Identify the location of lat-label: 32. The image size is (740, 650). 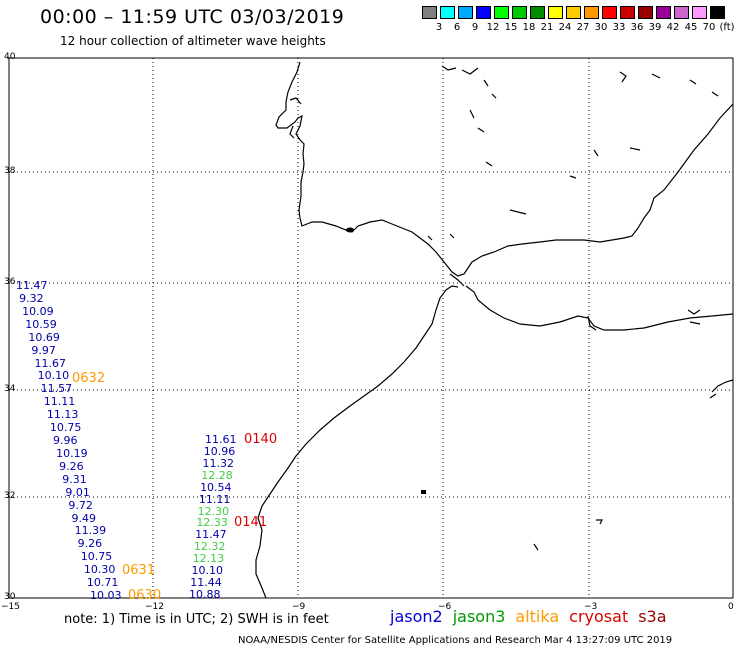
(10, 496).